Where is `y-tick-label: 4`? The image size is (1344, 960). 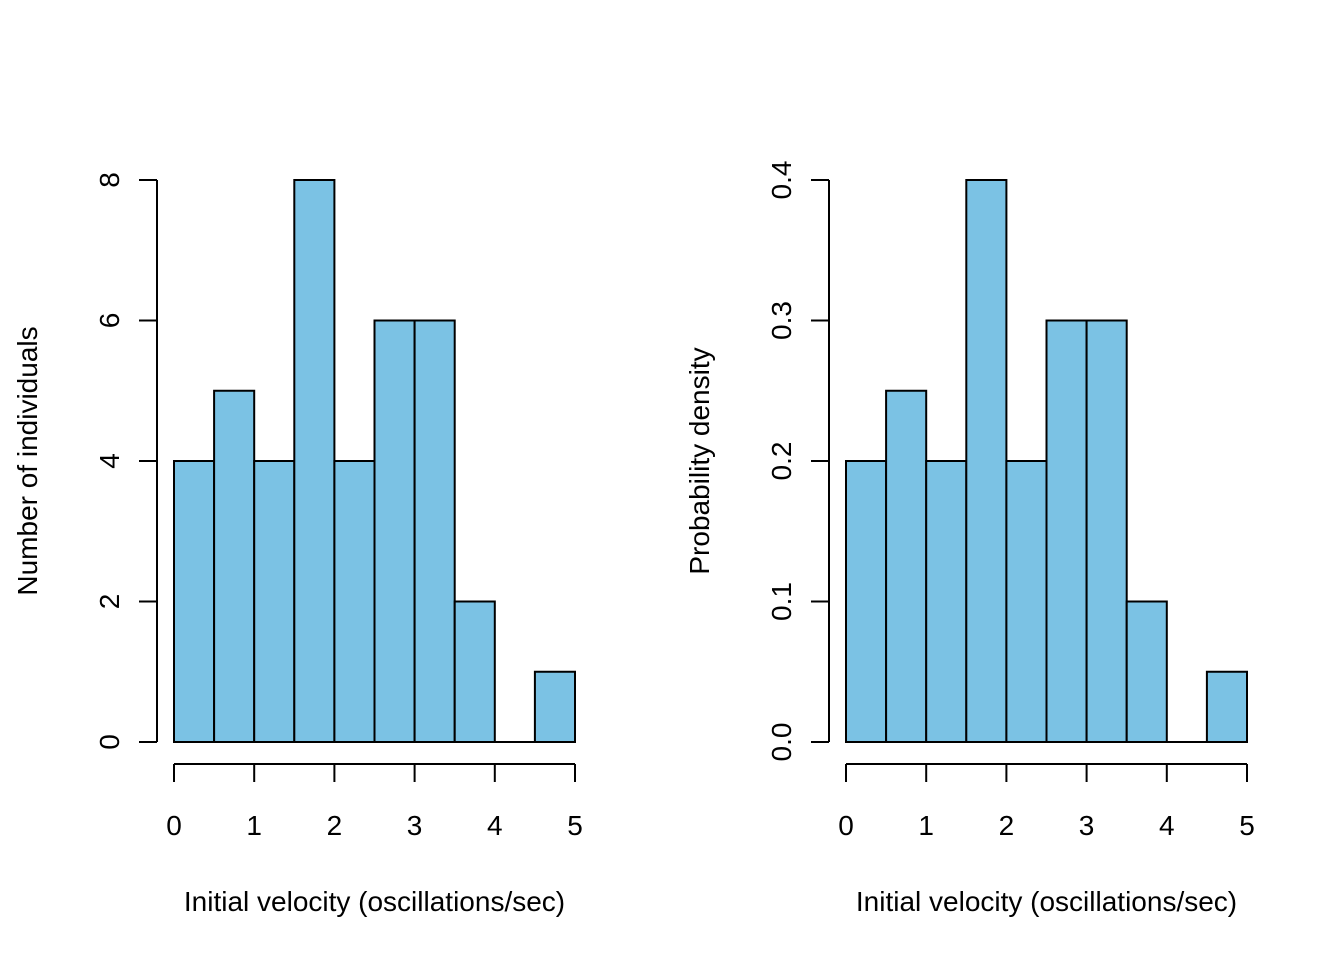 y-tick-label: 4 is located at coordinates (109, 461).